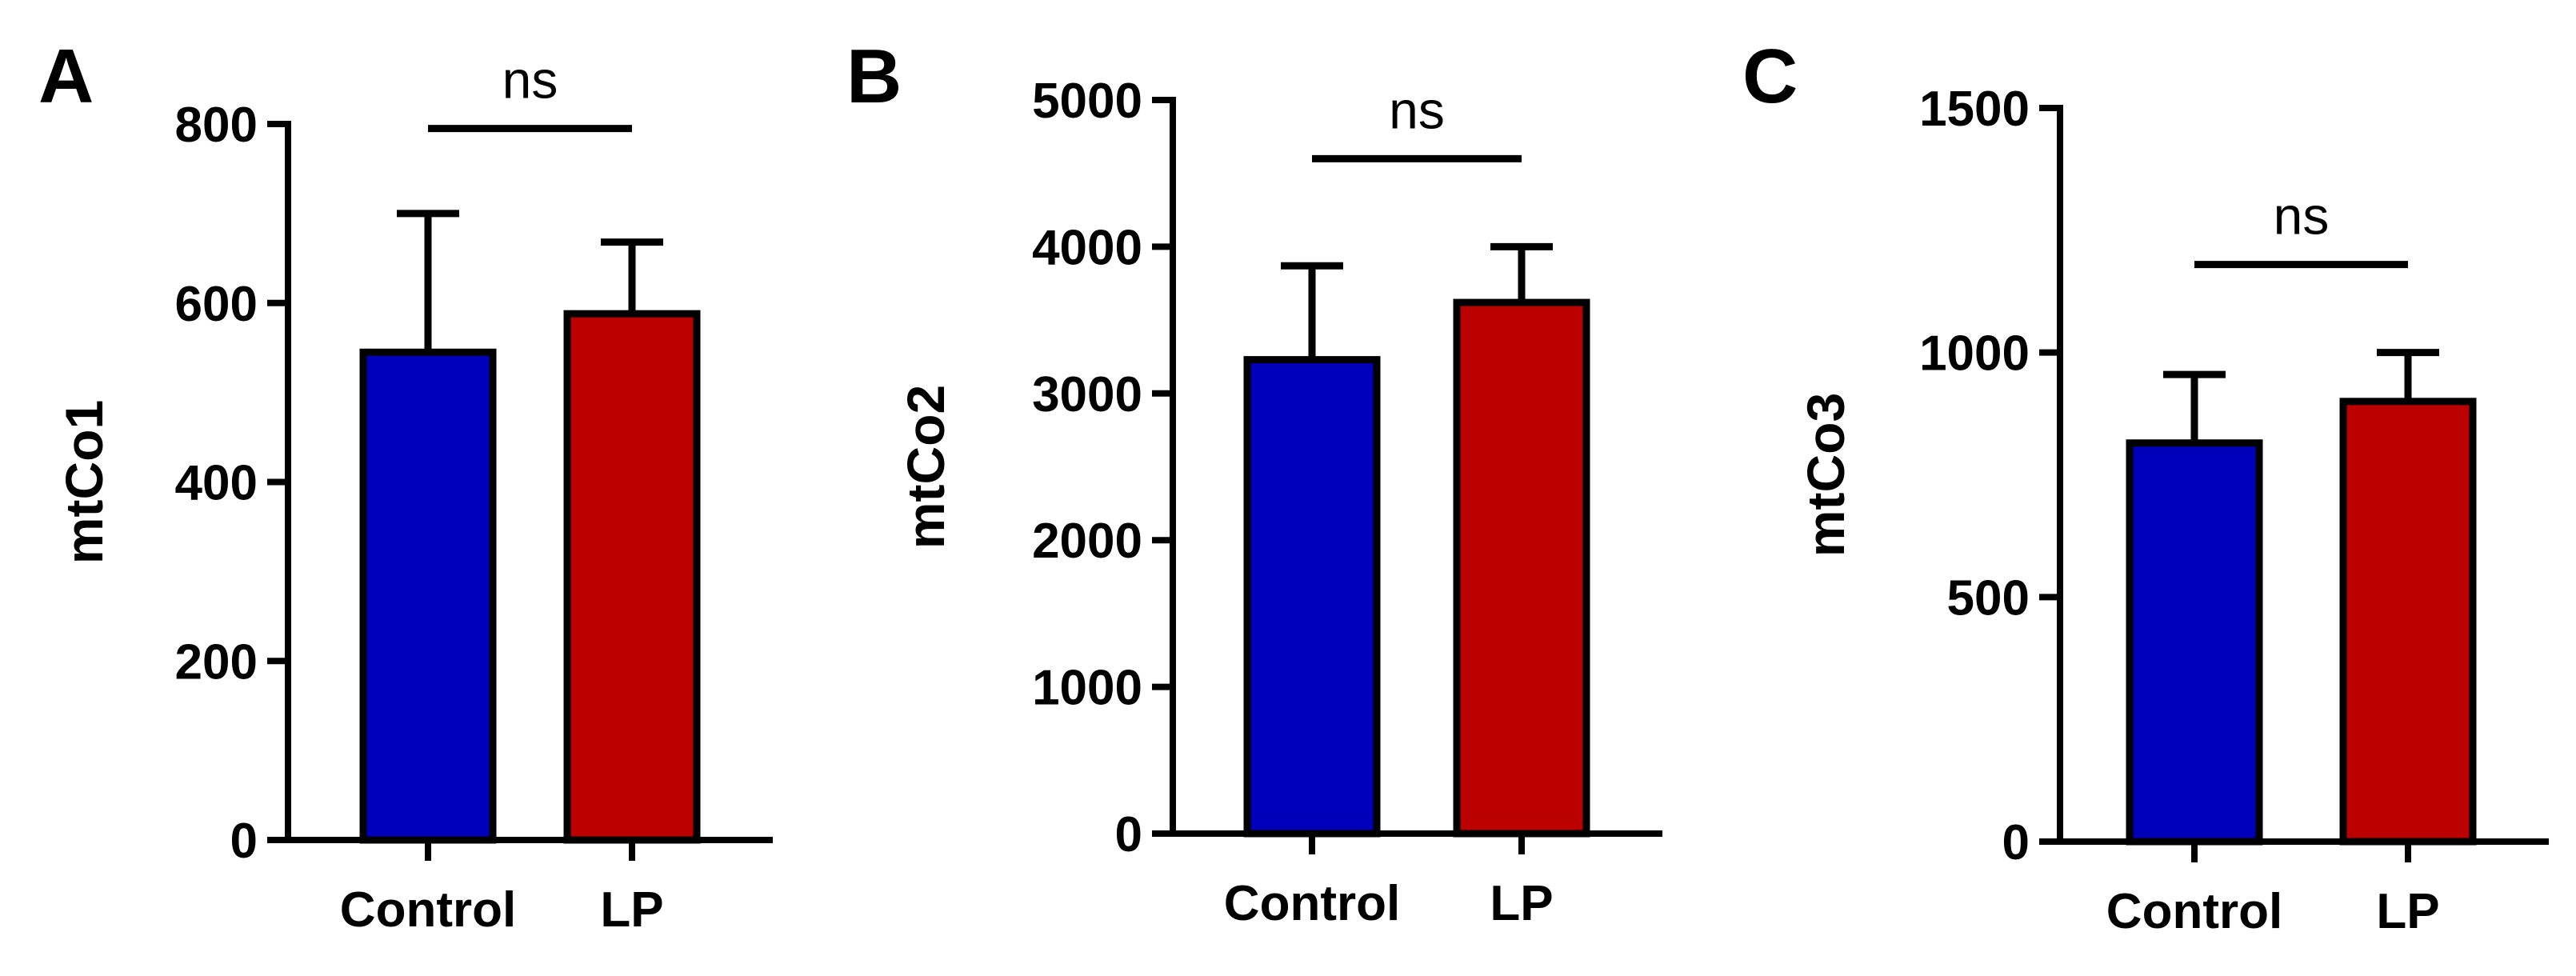 This screenshot has width=2576, height=976. What do you see at coordinates (1825, 475) in the screenshot?
I see `panel-c-ylabel: mtCo3` at bounding box center [1825, 475].